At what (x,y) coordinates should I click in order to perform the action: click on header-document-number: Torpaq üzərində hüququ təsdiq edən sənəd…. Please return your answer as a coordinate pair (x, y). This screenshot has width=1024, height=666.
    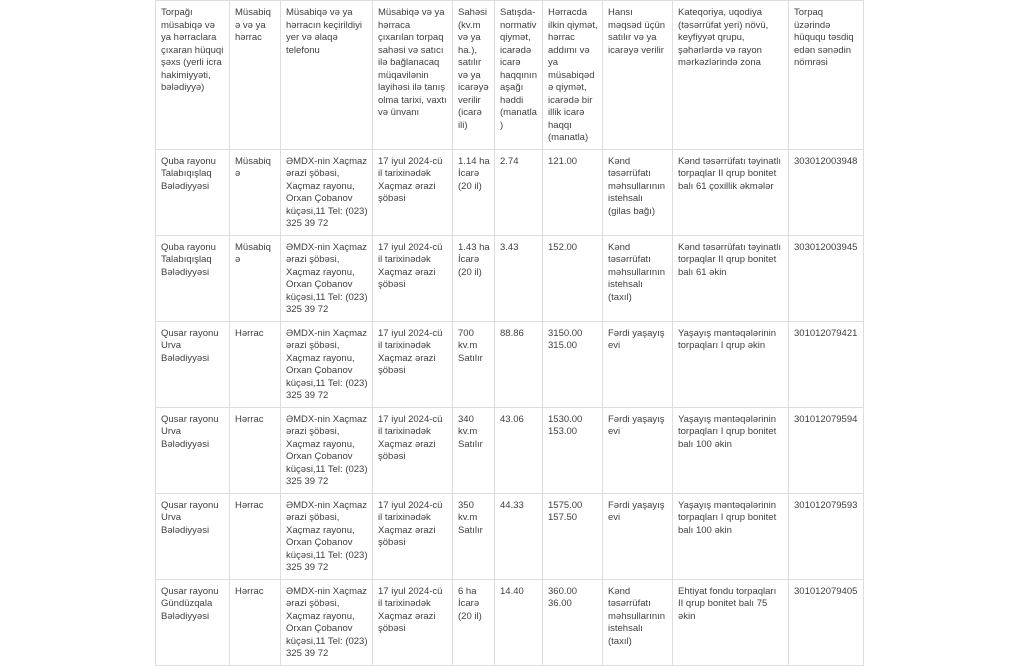
    Looking at the image, I should click on (826, 75).